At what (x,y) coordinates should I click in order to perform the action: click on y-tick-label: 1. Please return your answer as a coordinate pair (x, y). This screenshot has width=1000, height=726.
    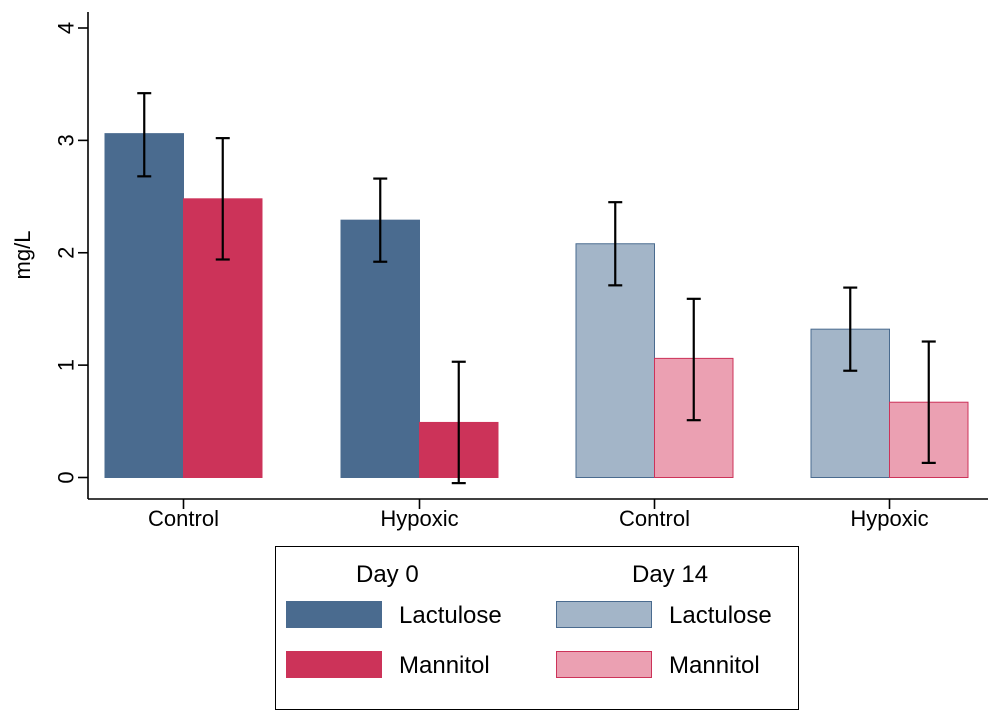
    Looking at the image, I should click on (66, 365).